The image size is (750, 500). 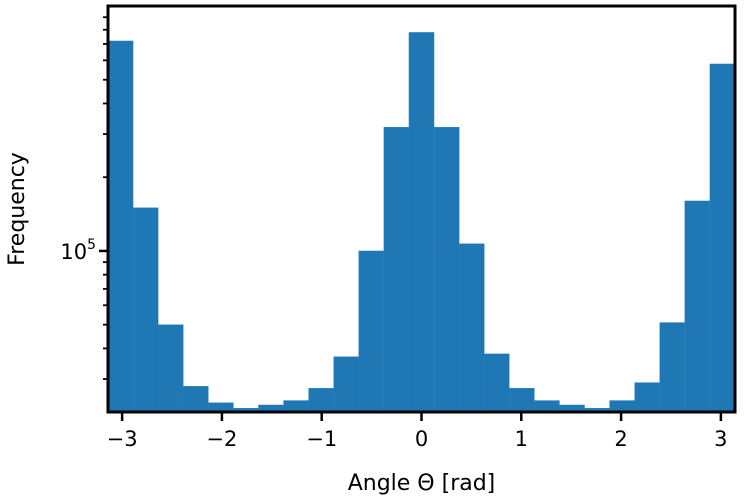 I want to click on x-tick-label: 2, so click(x=620, y=439).